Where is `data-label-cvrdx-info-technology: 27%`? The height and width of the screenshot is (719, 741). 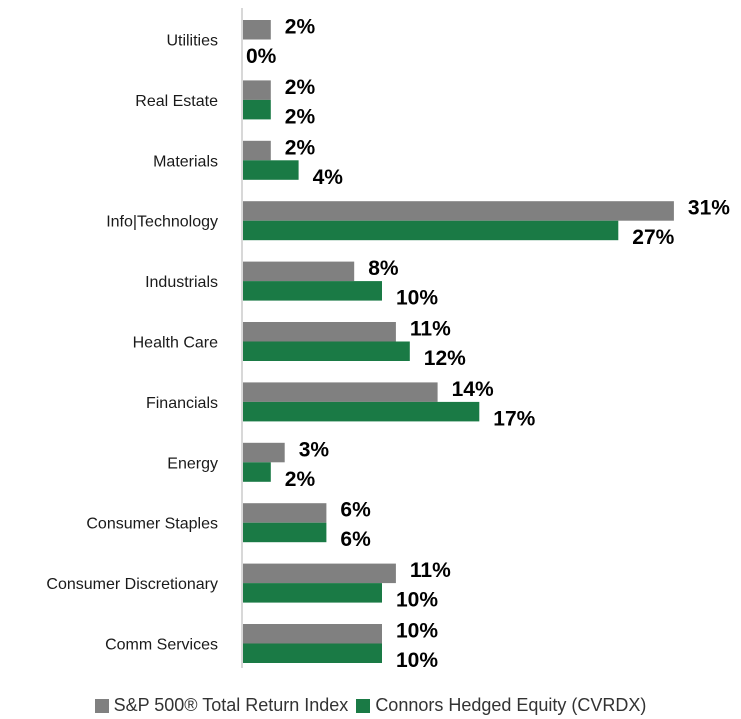 data-label-cvrdx-info-technology: 27% is located at coordinates (653, 237).